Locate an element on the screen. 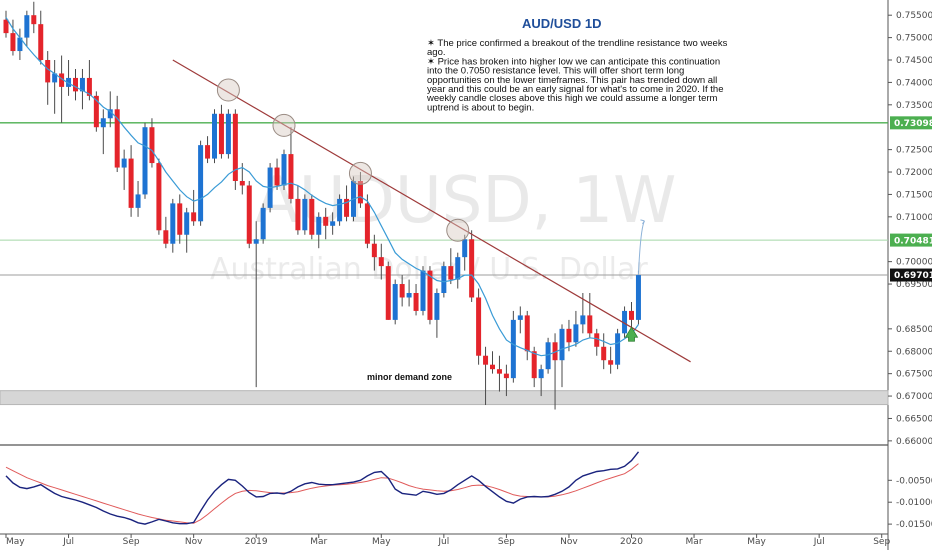  annotation-line: uptrend is about to begin. is located at coordinates (480, 107).